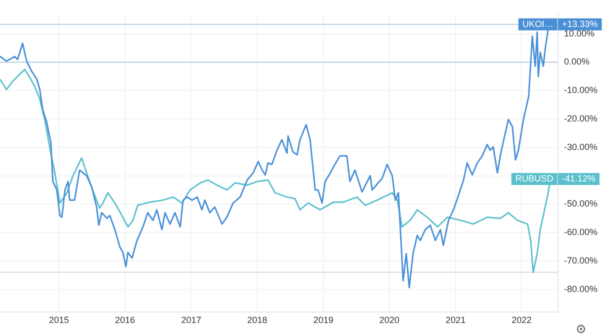  I want to click on y-tick-label: -10.00%, so click(581, 90).